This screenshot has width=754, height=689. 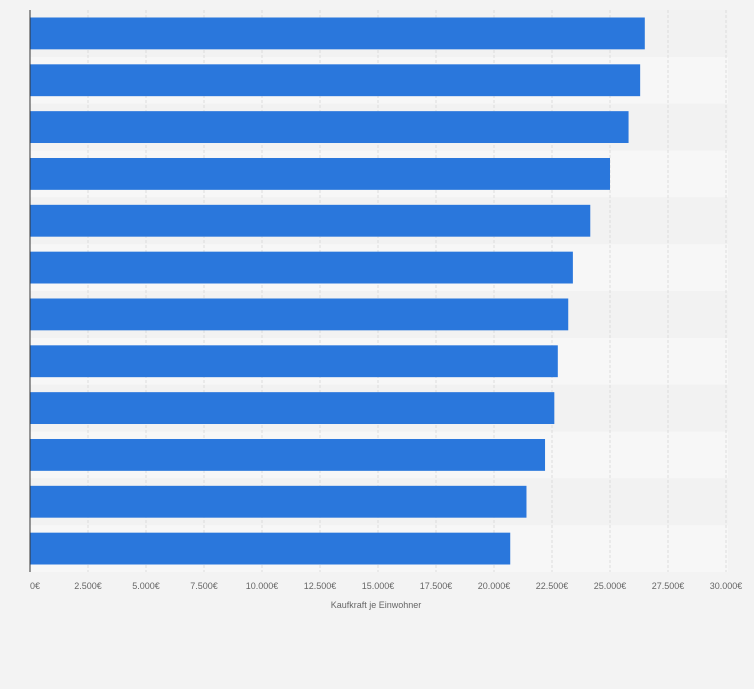 I want to click on x-axis-title: Kaufkraft je Einwohner, so click(x=376, y=605).